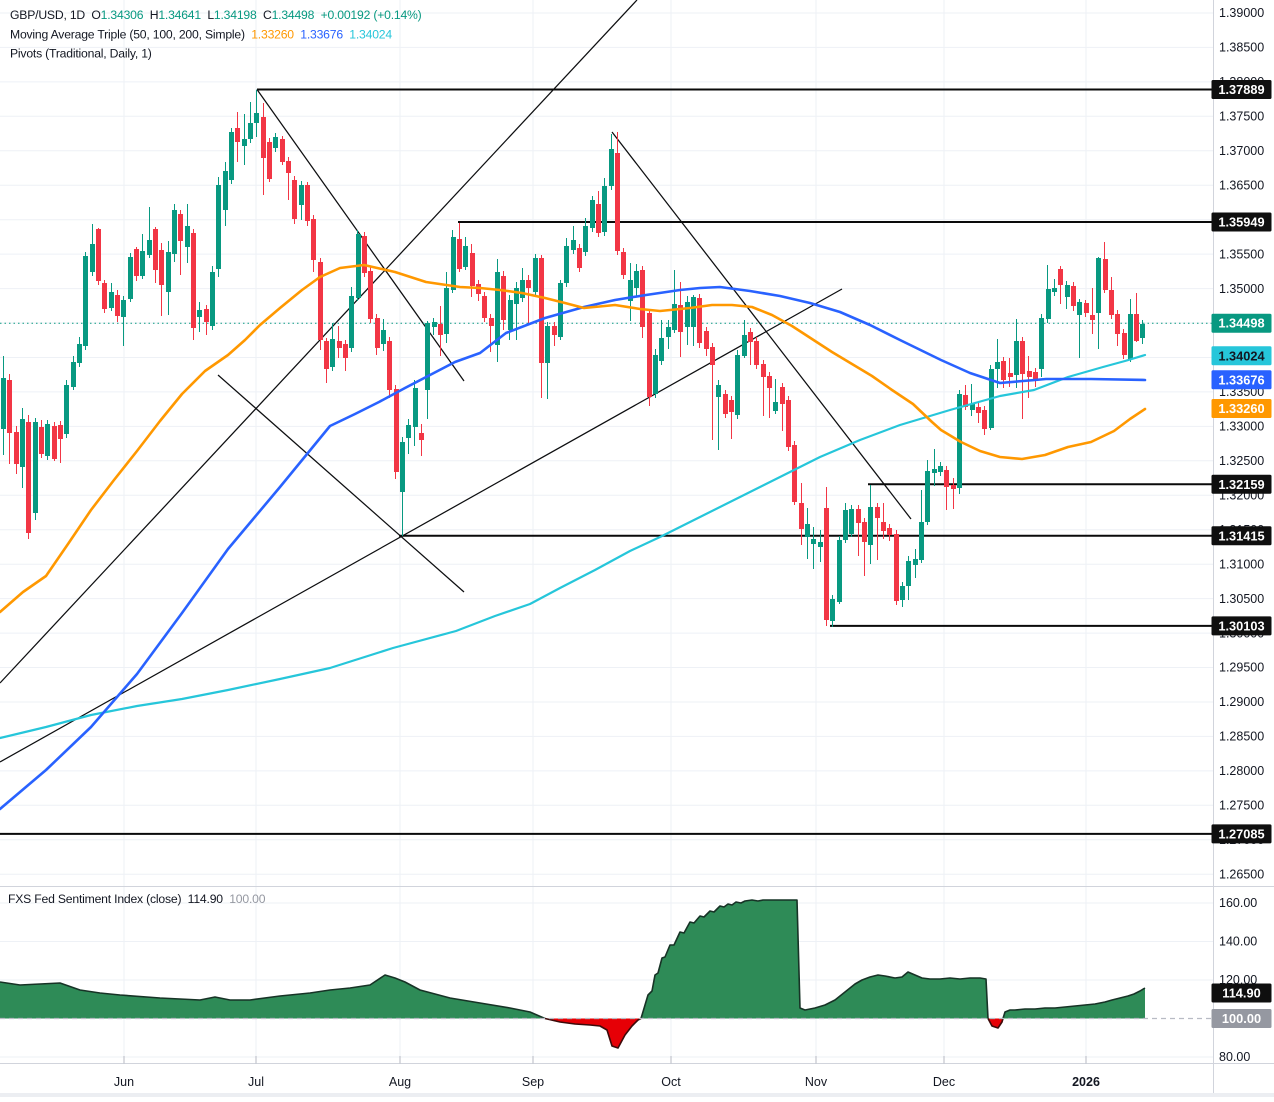 The width and height of the screenshot is (1274, 1102). What do you see at coordinates (1241, 13) in the screenshot?
I see `svg-text: 1.39000` at bounding box center [1241, 13].